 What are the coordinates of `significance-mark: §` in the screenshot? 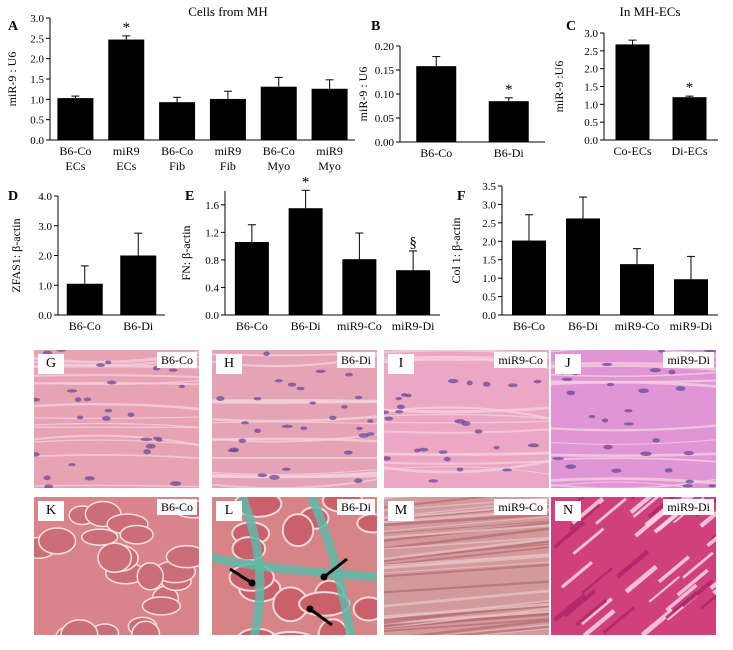 It's located at (413, 243).